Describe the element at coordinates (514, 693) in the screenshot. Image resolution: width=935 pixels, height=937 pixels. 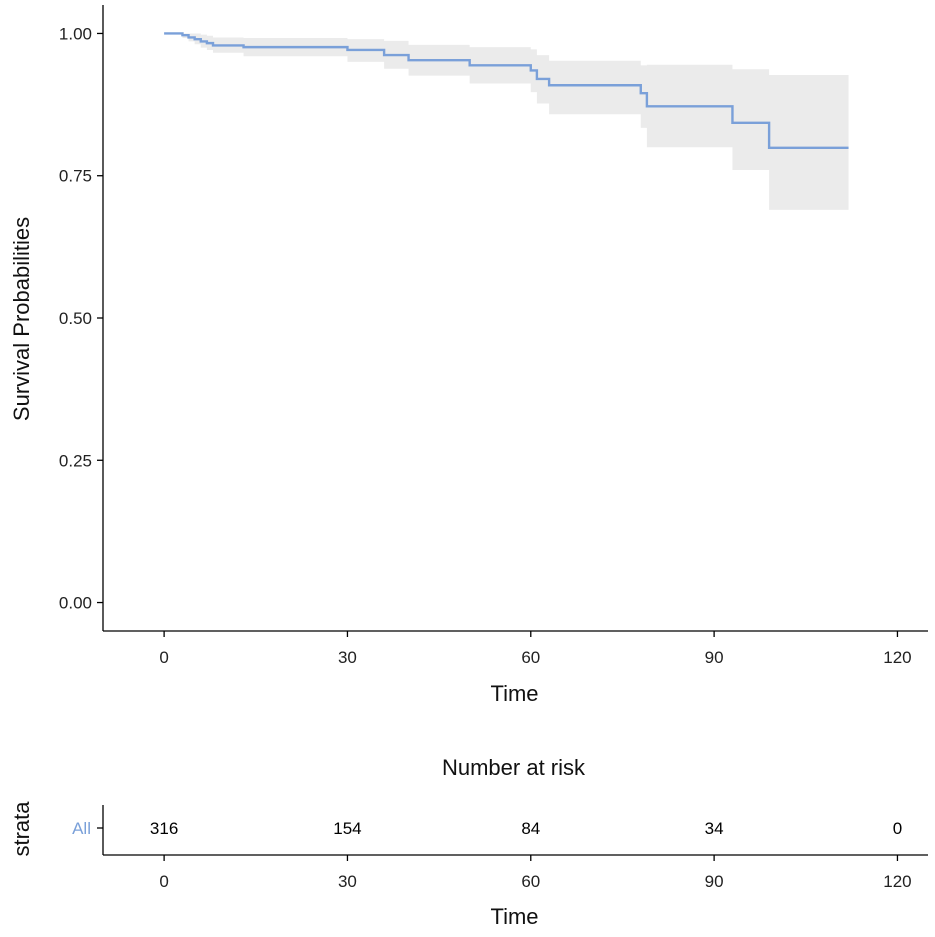
I see `x-axis-title: Time` at that location.